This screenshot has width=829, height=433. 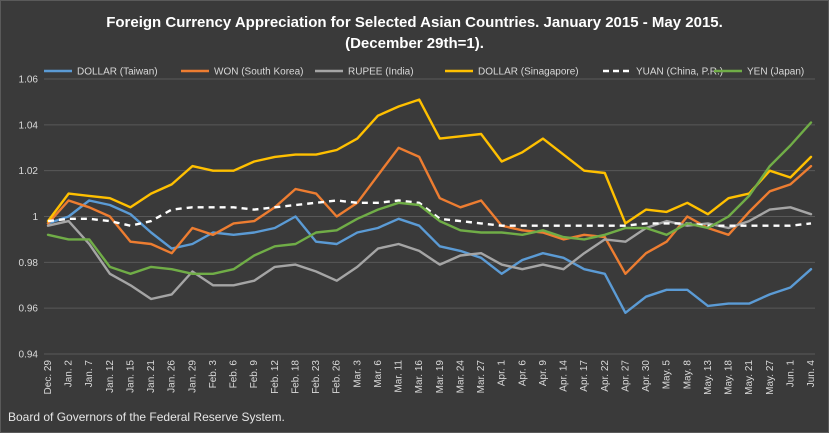 I want to click on x-tick-label: Mar. 6, so click(x=378, y=374).